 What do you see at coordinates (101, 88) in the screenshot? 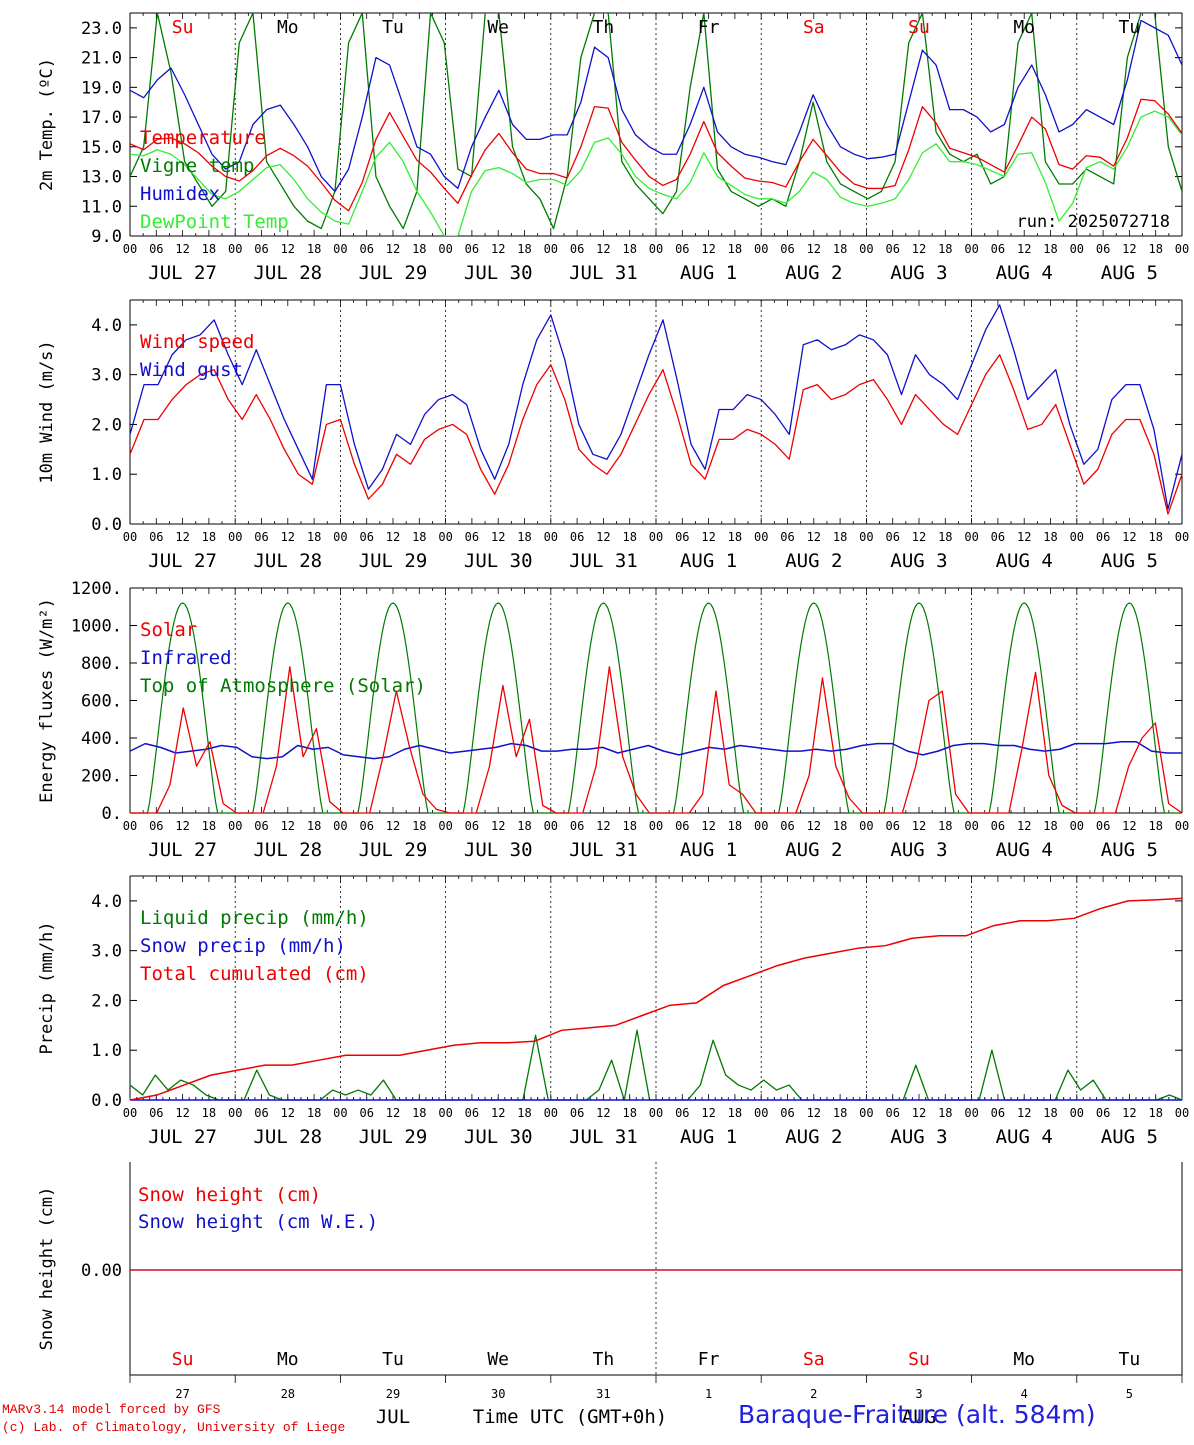
I see `y-tick-label: 19.0` at bounding box center [101, 88].